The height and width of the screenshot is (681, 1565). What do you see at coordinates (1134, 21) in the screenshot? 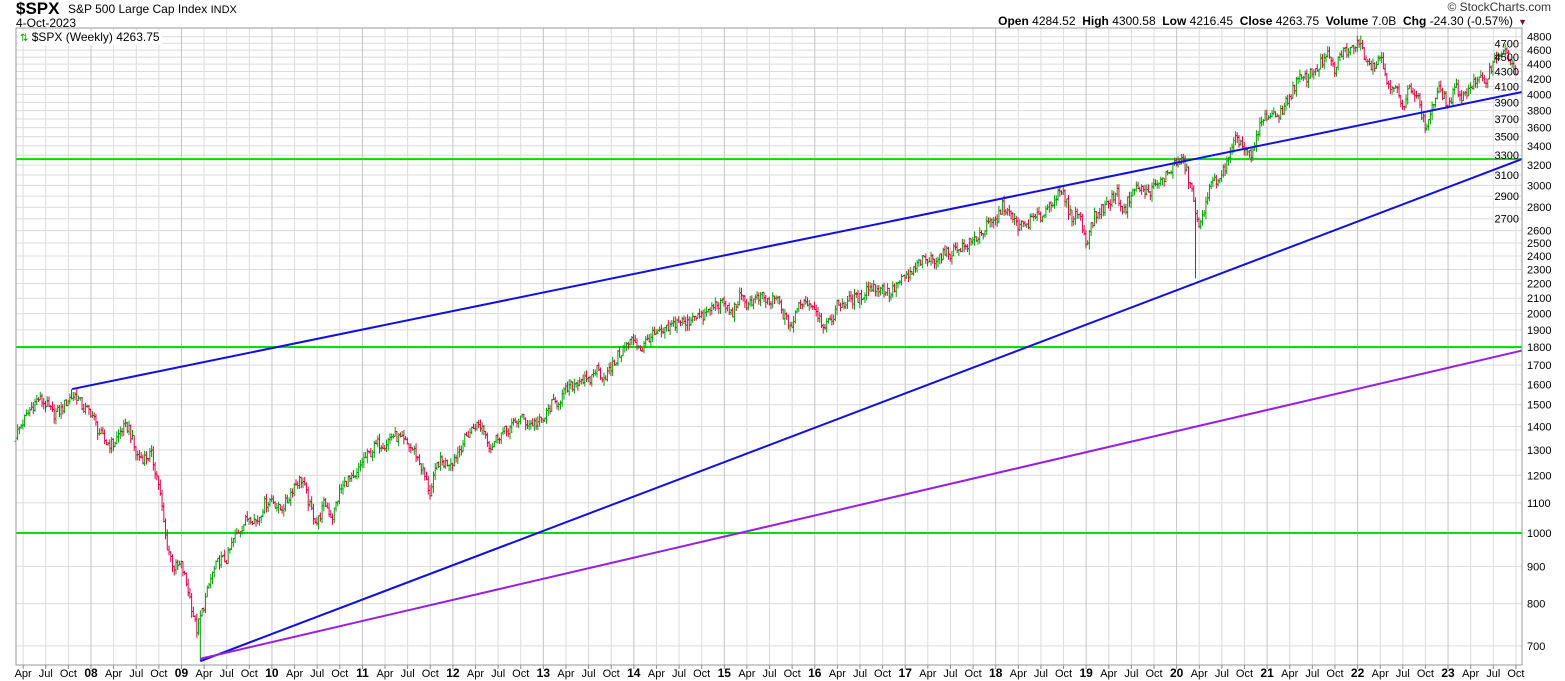
I see `high-value: 4300.58` at bounding box center [1134, 21].